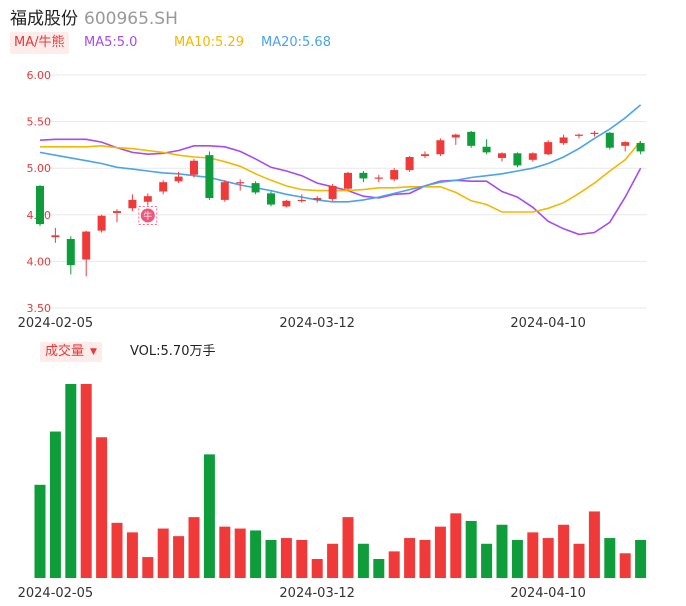  Describe the element at coordinates (39, 261) in the screenshot. I see `y-tick-label: 4.00` at that location.